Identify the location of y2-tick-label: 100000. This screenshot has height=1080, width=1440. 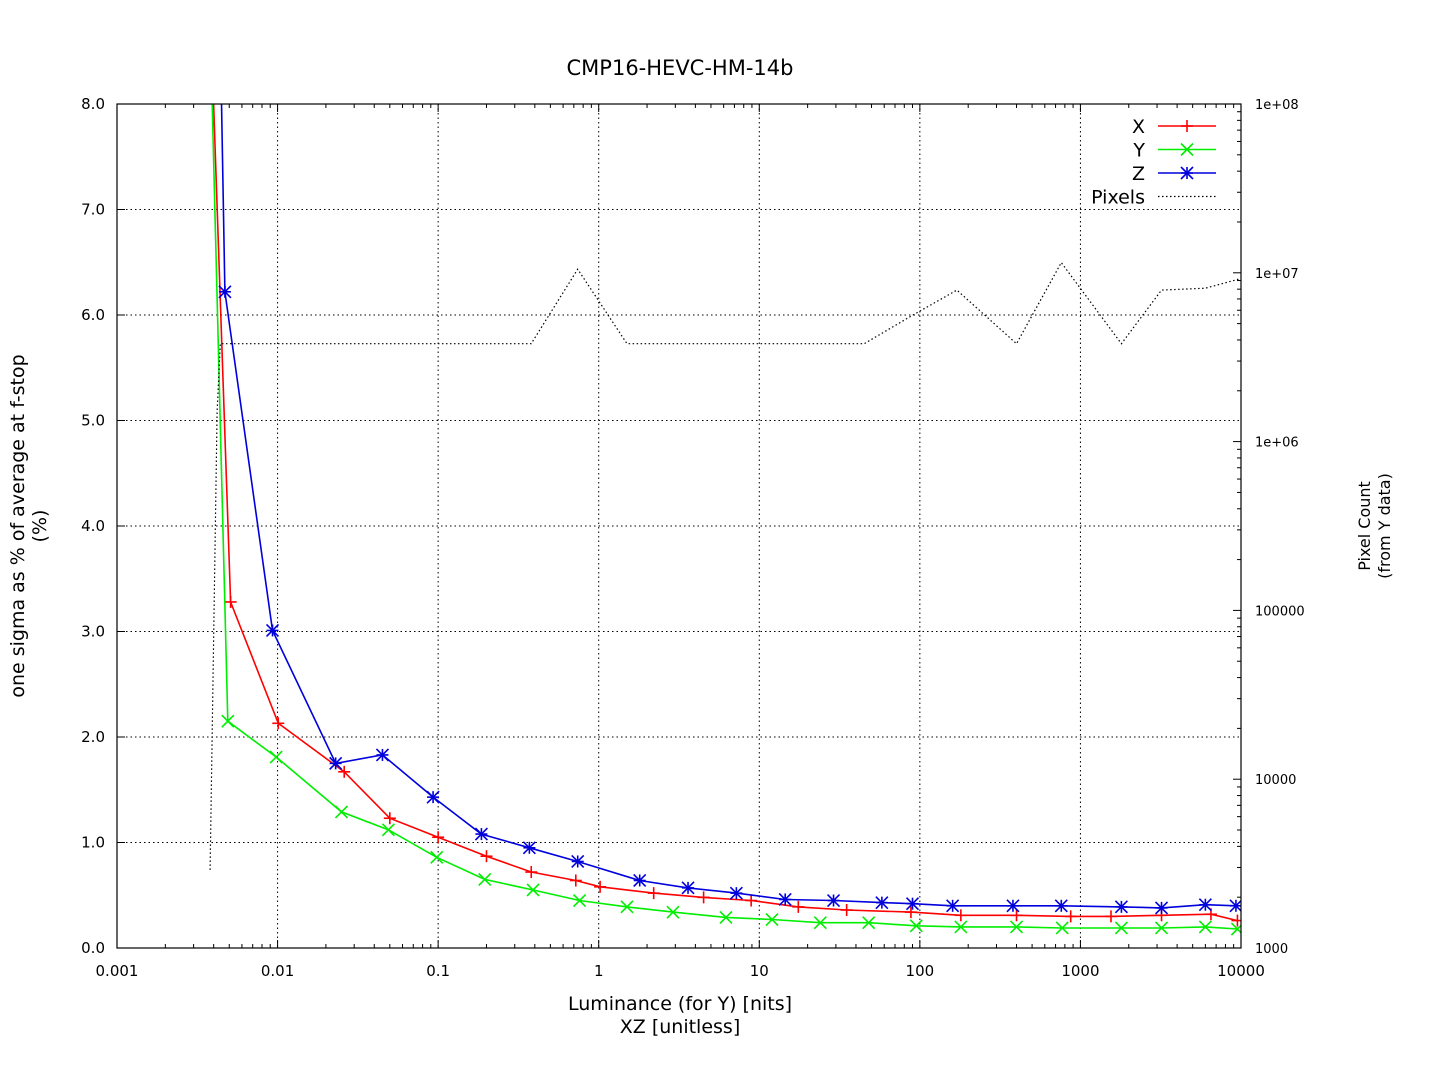
(1280, 611).